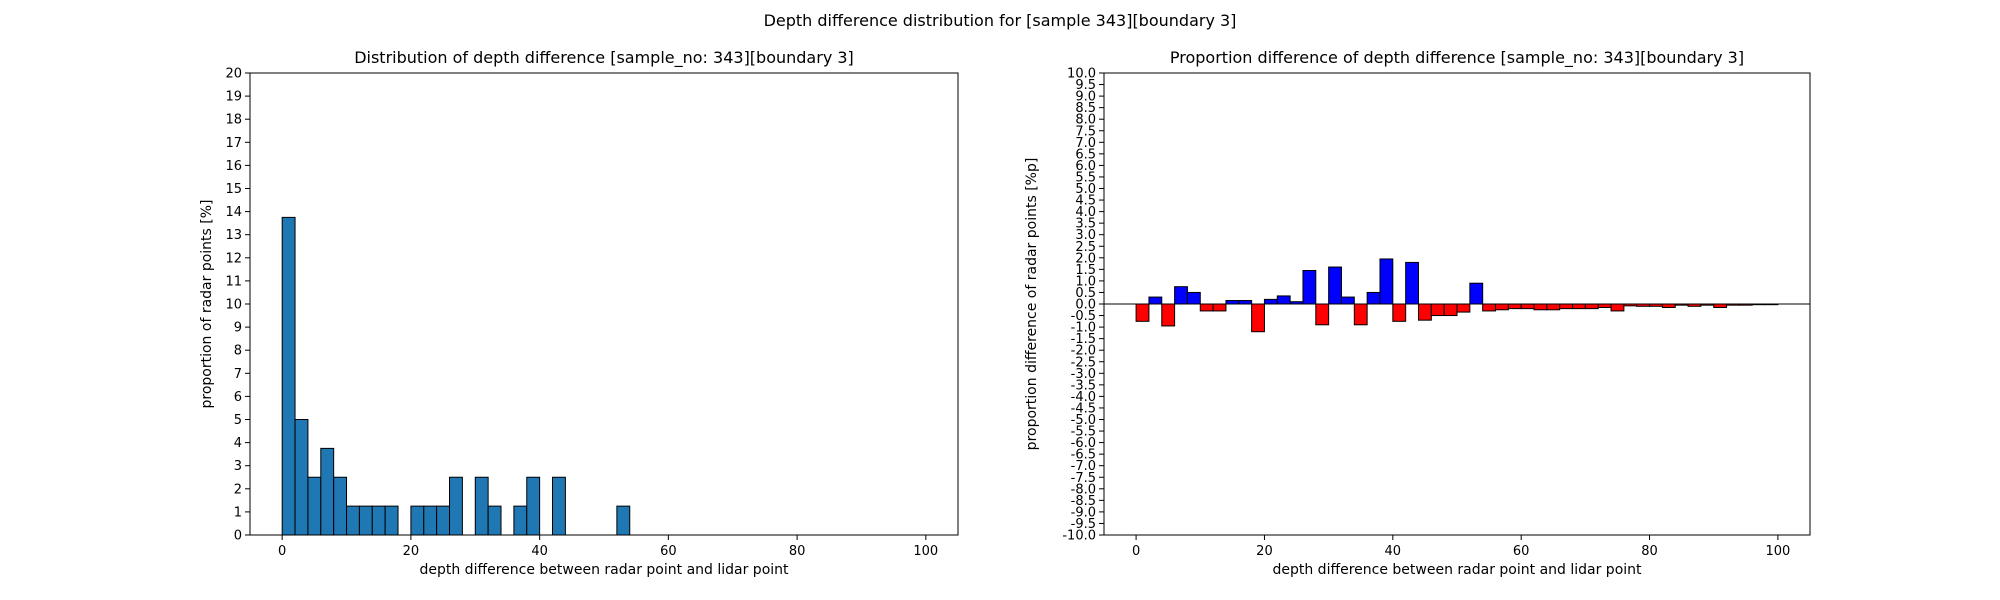  Describe the element at coordinates (1083, 328) in the screenshot. I see `y-tick-label: -1.0` at that location.